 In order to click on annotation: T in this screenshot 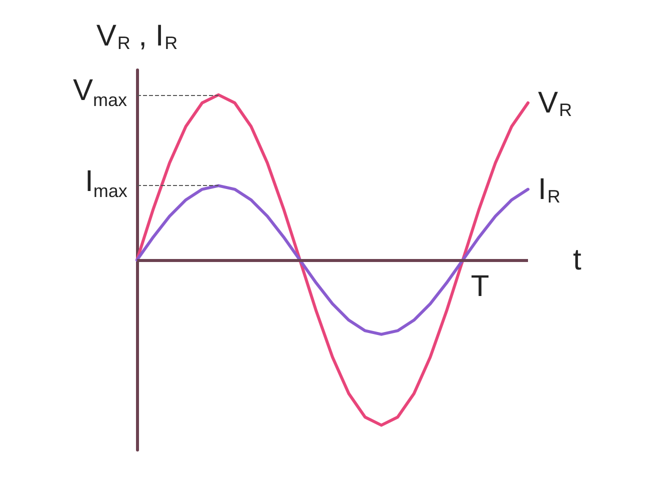, I will do `click(480, 286)`.